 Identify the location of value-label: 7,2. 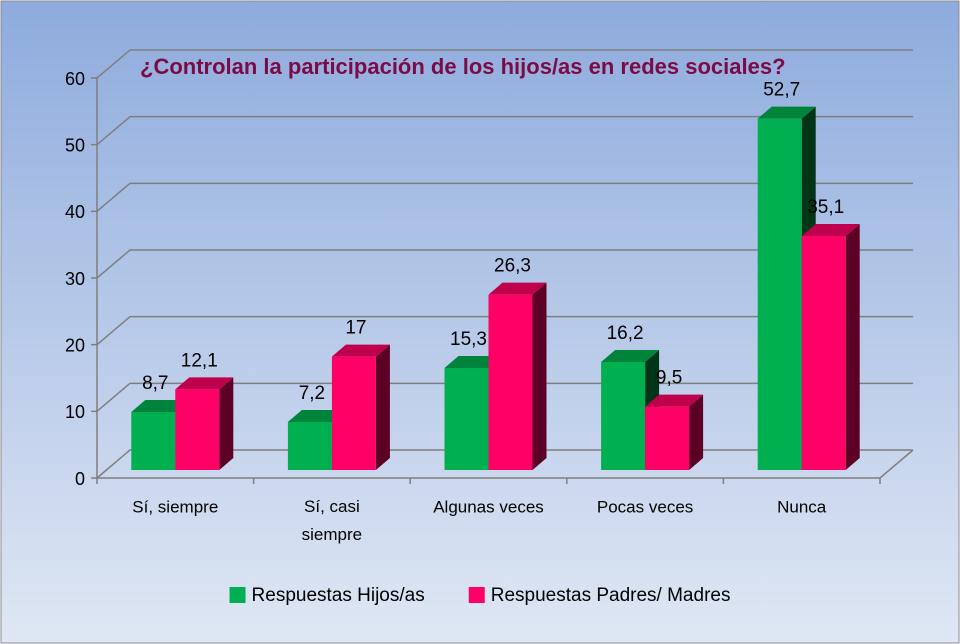
(312, 393).